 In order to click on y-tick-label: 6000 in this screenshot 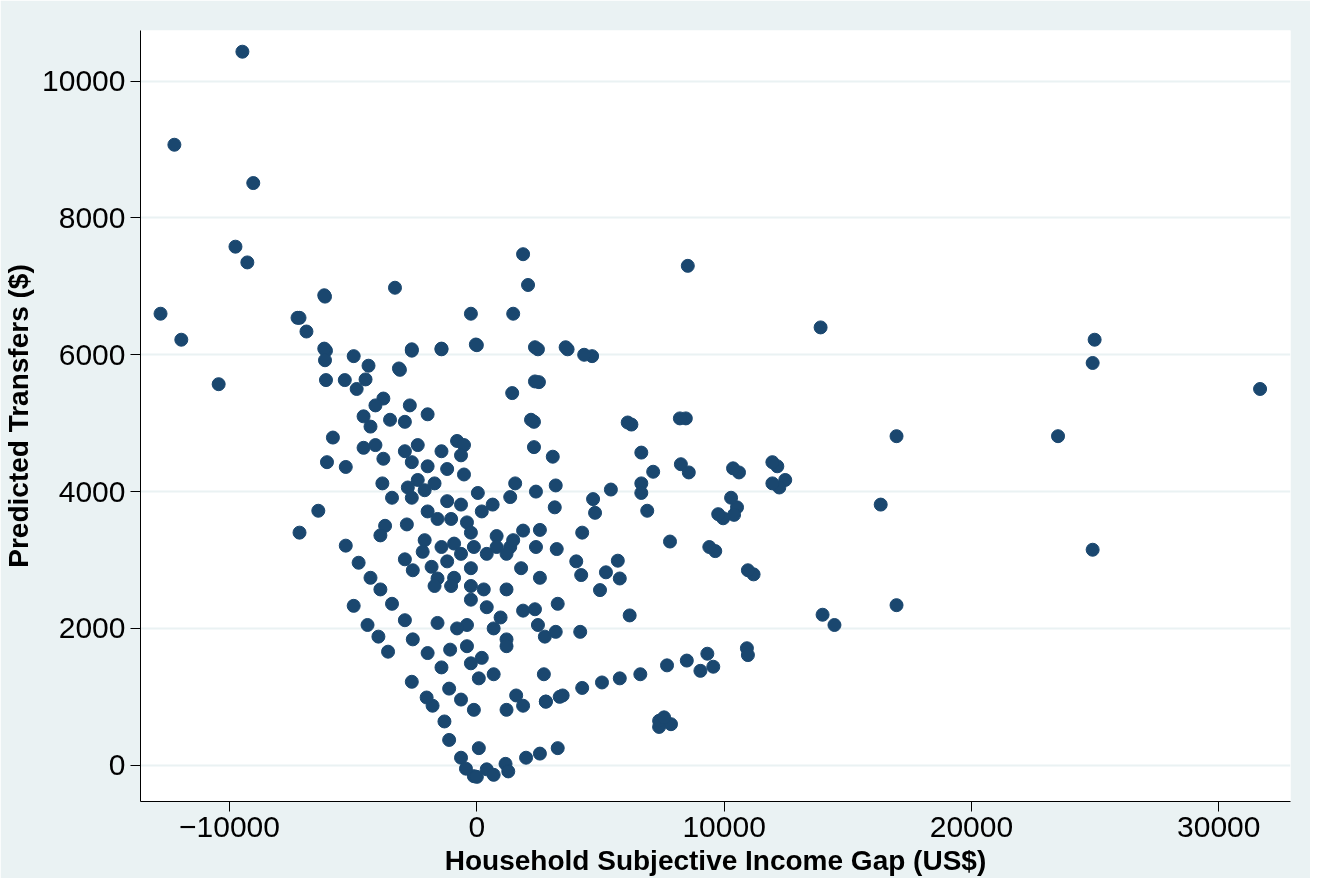, I will do `click(92, 354)`.